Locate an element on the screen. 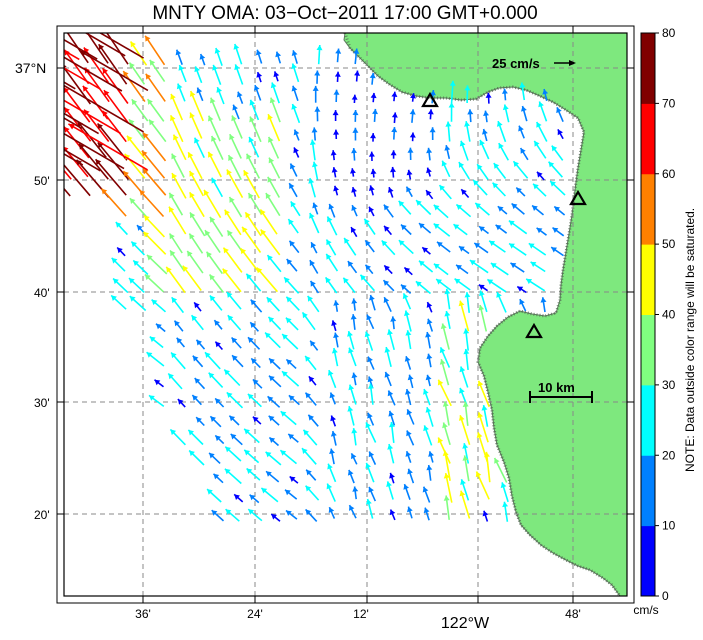  colorbar is located at coordinates (648, 315).